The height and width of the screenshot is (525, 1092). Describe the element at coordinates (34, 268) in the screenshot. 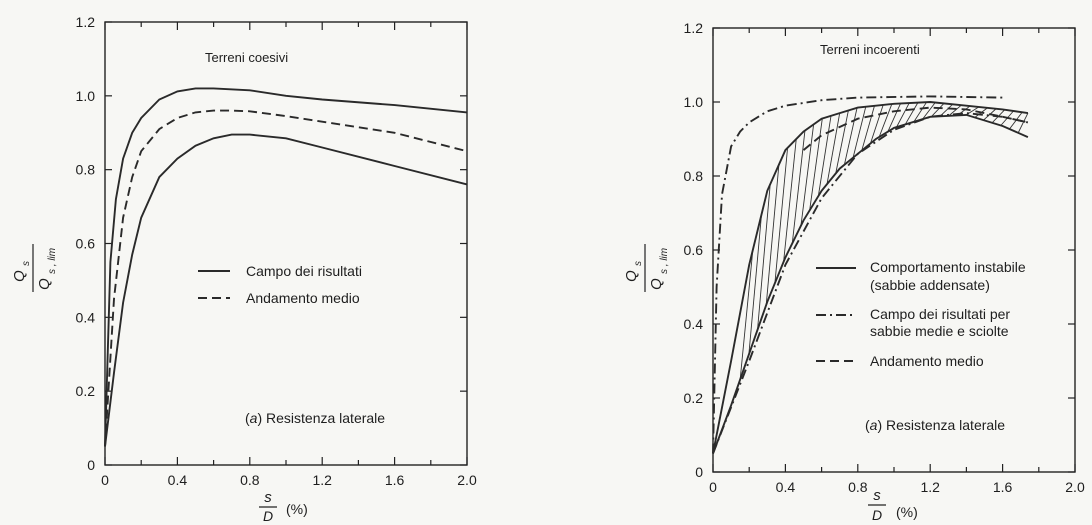

I see `ylabel-coesivi: Q s Q s , lim` at that location.